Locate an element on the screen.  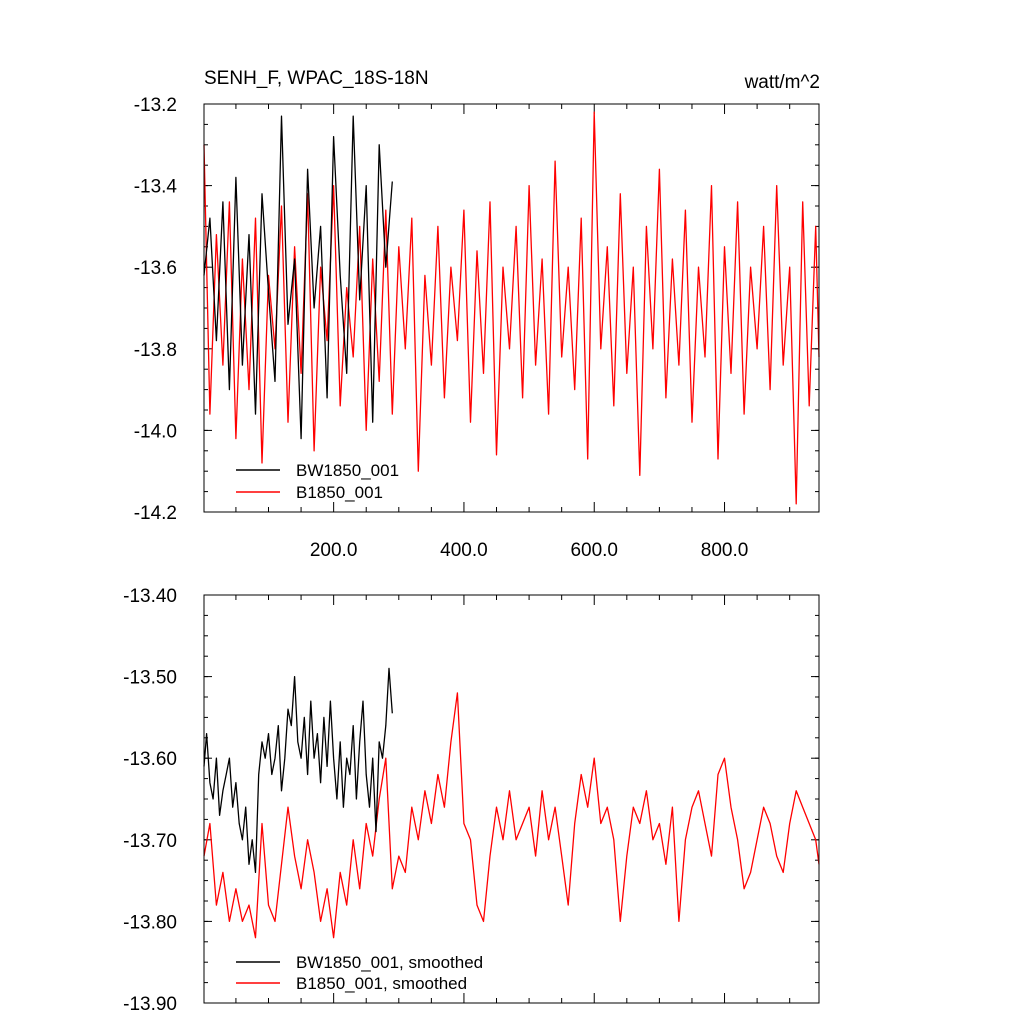
top-y-tick-label: -14.2 is located at coordinates (155, 513).